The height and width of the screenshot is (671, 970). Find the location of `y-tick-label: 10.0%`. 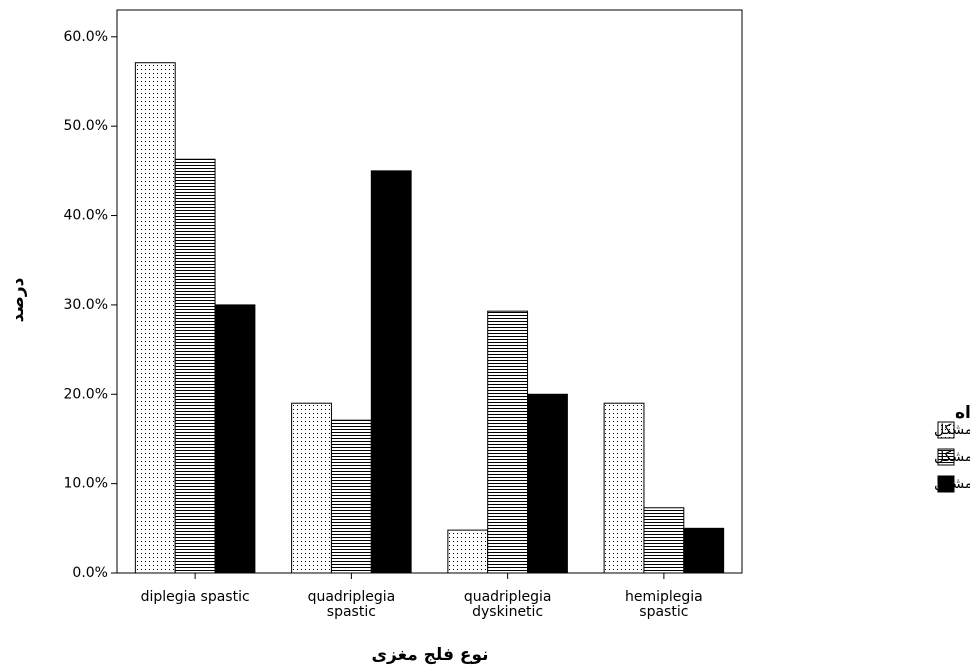

y-tick-label: 10.0% is located at coordinates (86, 484).